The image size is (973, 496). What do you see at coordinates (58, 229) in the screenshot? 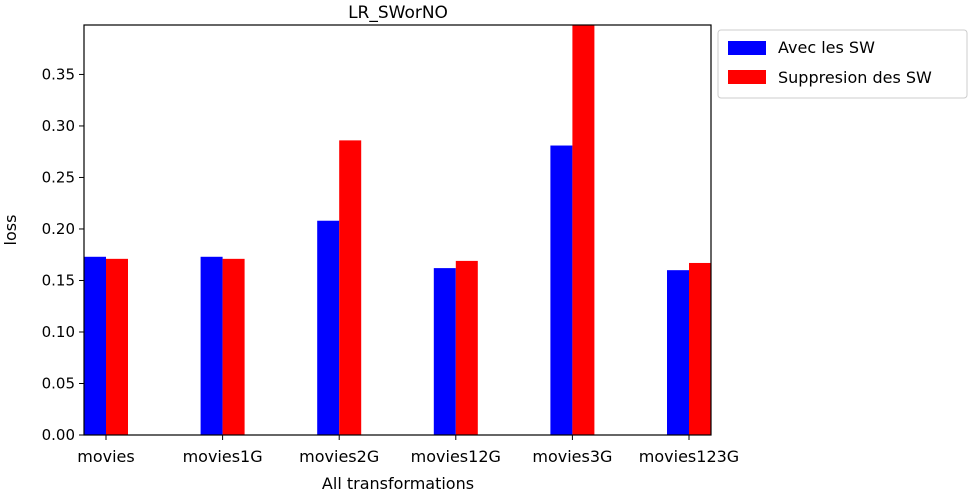
I see `y-tick-label: 0.20` at bounding box center [58, 229].